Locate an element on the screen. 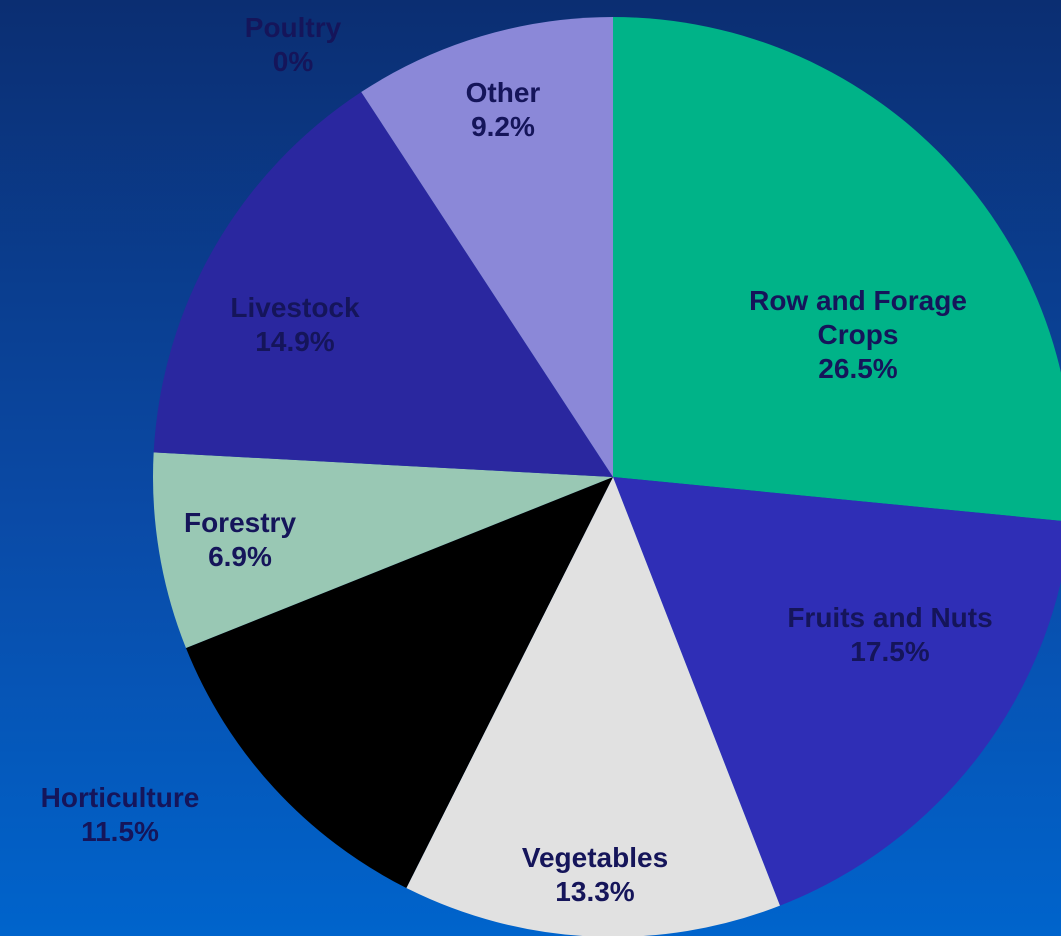 This screenshot has width=1061, height=936. category-label: Vegetables is located at coordinates (595, 857).